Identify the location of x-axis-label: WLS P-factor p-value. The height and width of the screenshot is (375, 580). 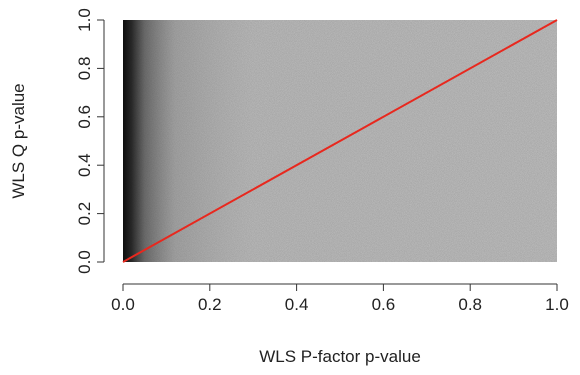
(340, 356).